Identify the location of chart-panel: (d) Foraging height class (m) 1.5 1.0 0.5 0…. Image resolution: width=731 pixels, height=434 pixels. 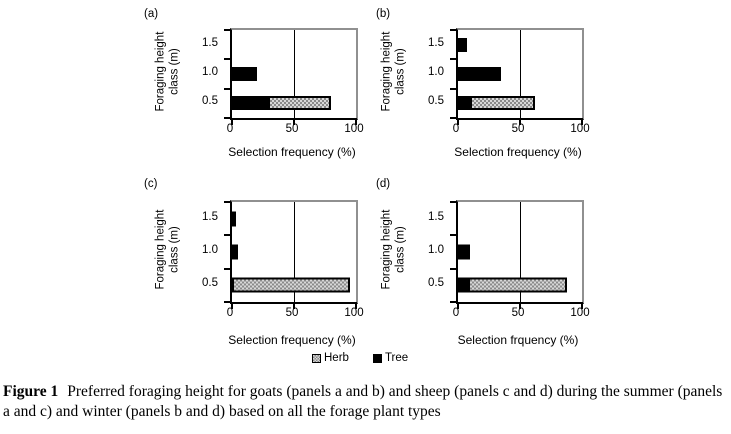
(490, 263).